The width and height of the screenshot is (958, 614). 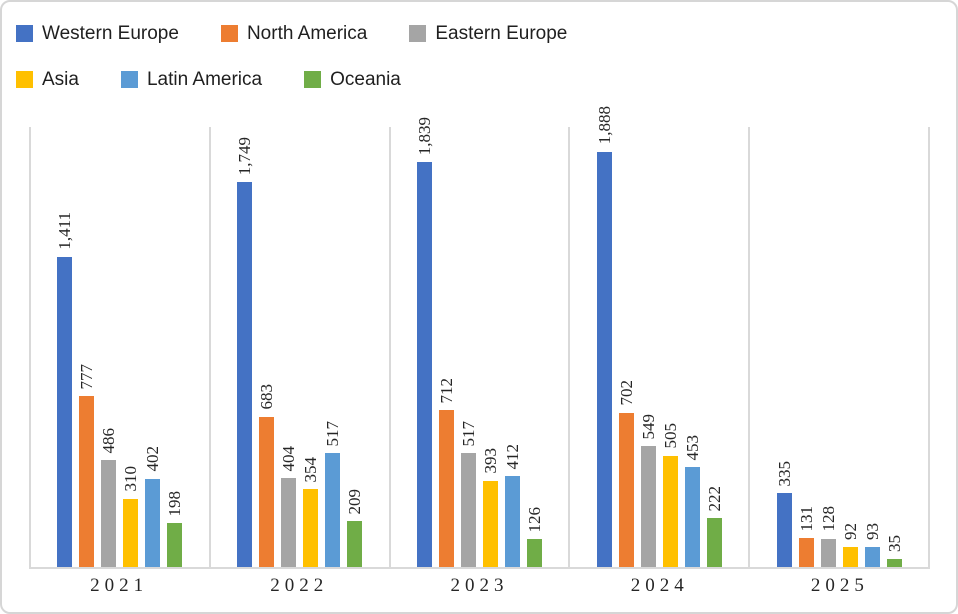 What do you see at coordinates (355, 527) in the screenshot?
I see `bar-cell: 209` at bounding box center [355, 527].